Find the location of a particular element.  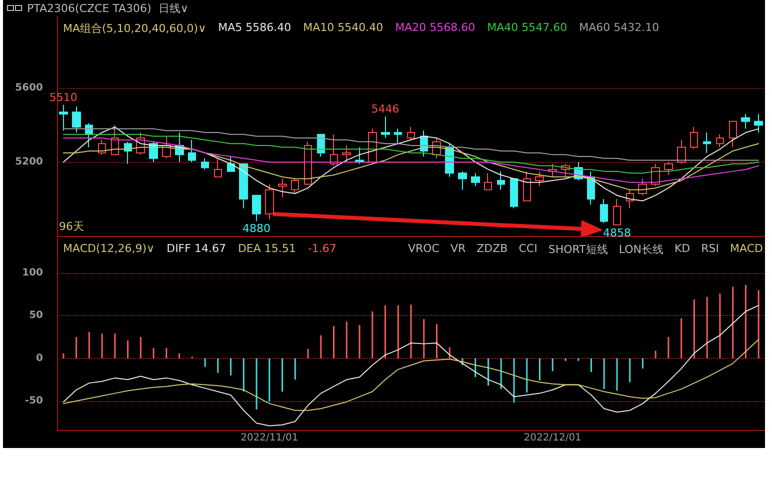

annotation: MACD is located at coordinates (746, 249).